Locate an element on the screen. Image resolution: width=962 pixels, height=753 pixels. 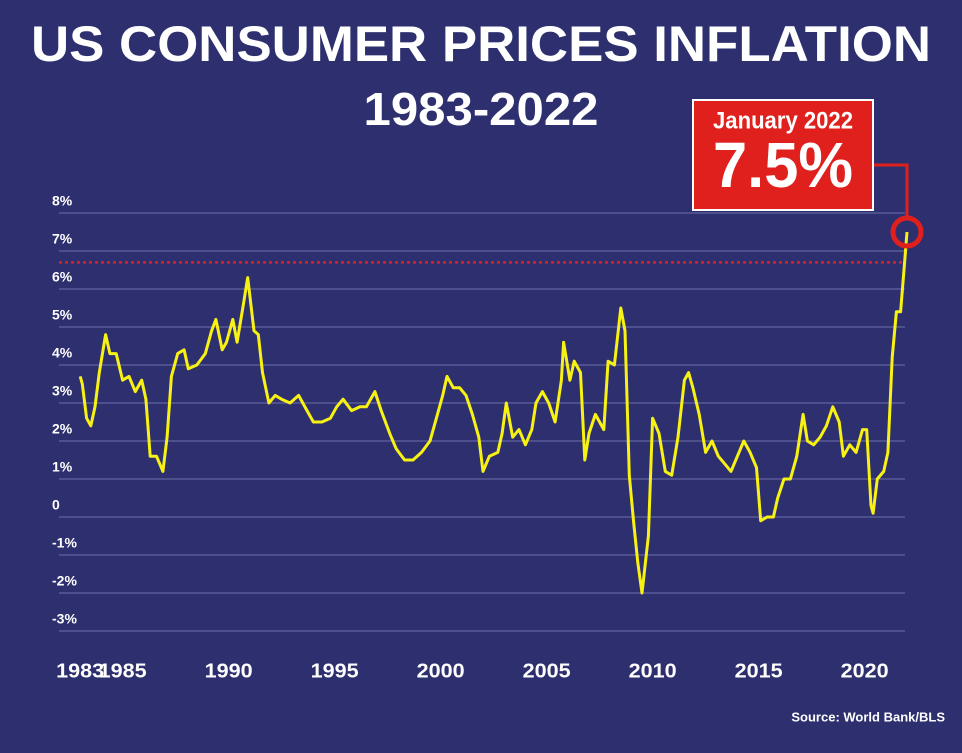
y-tick-label: 5% is located at coordinates (62, 315).